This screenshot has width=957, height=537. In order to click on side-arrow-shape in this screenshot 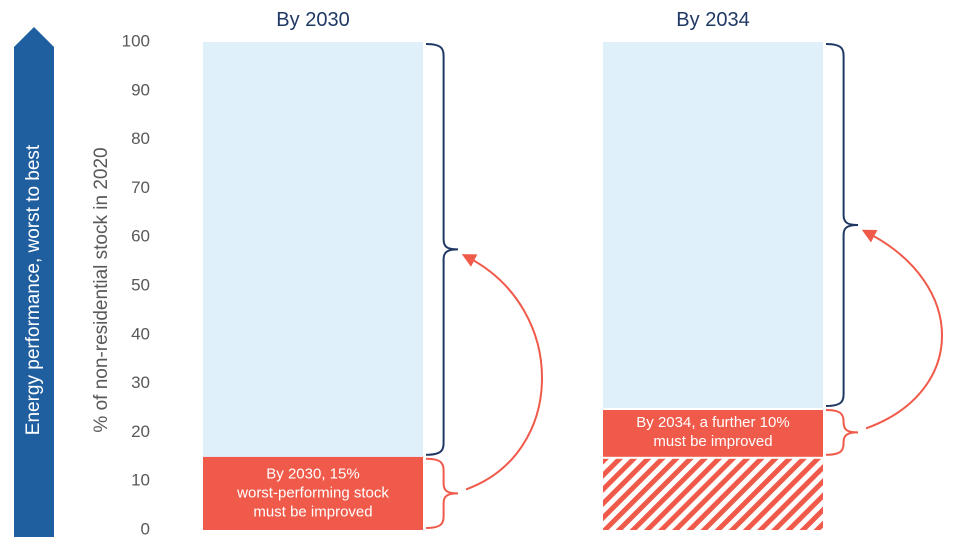, I will do `click(34, 282)`.